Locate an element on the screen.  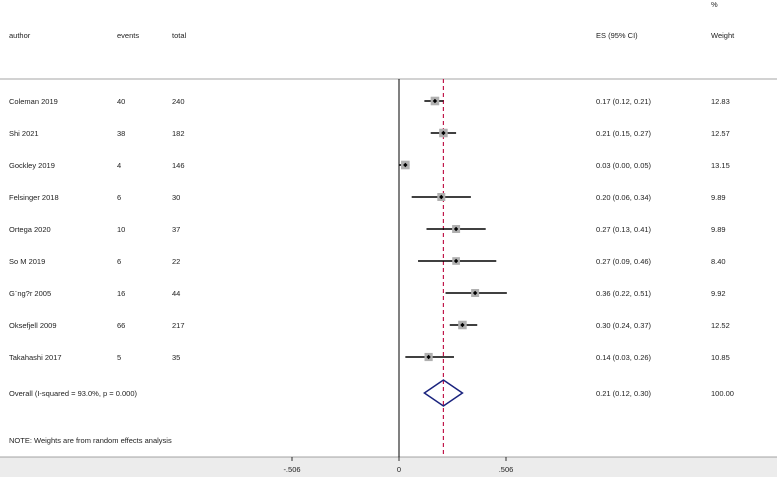
table-row: Shi 2021 38 182 0.21 (0.15, 0.27) 12.57 is located at coordinates (388, 134).